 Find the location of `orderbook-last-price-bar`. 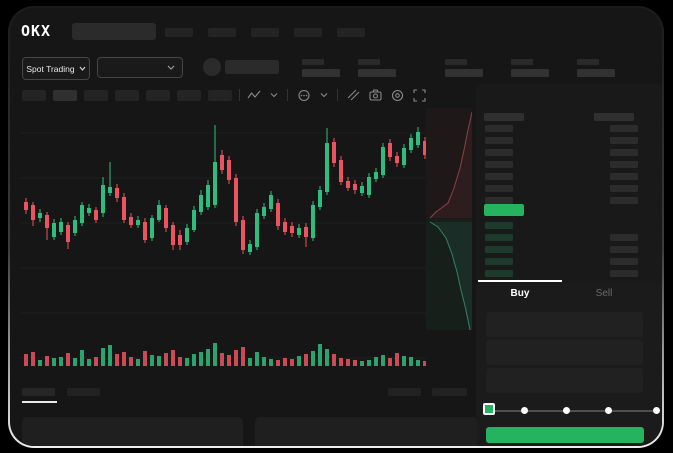

orderbook-last-price-bar is located at coordinates (504, 210).